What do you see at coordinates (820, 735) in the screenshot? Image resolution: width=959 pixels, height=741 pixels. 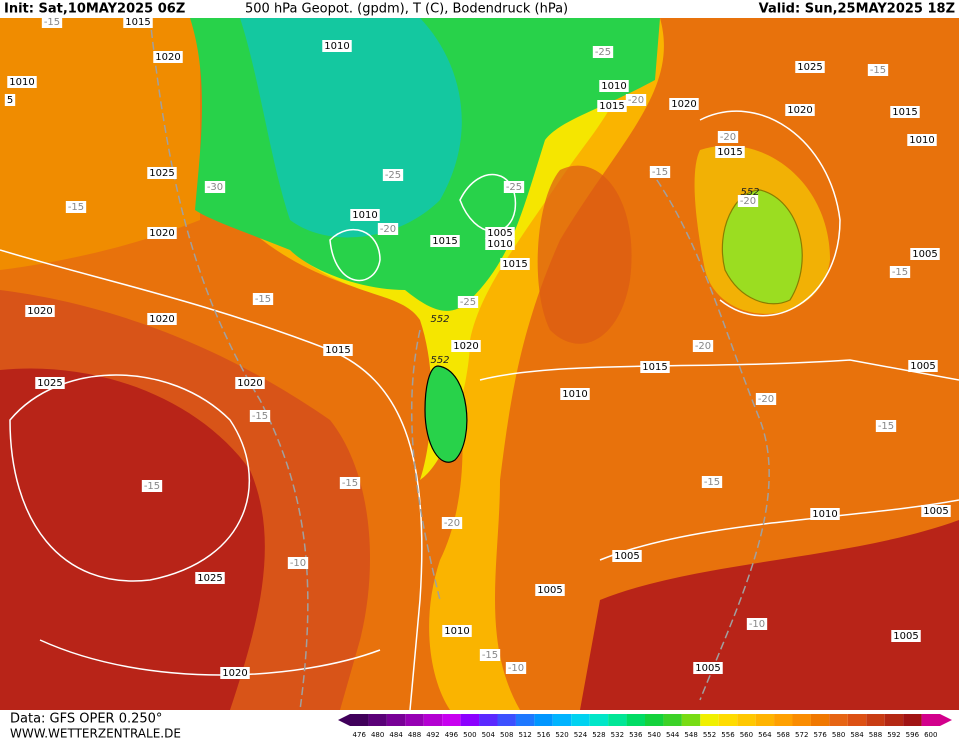 I see `colorbar-label: 576` at bounding box center [820, 735].